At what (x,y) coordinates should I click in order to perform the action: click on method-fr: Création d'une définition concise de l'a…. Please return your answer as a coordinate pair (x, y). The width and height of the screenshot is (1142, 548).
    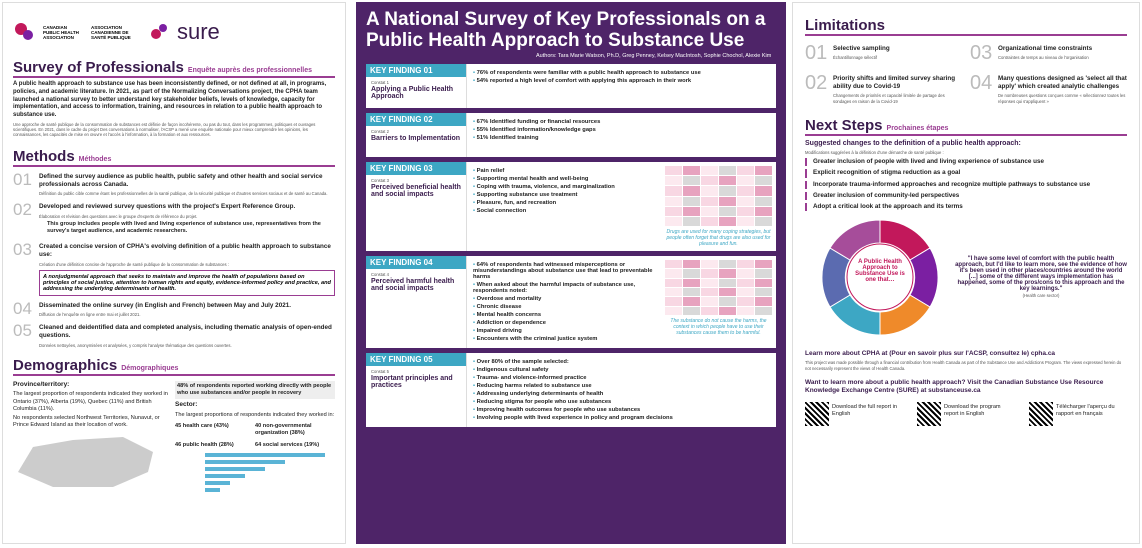
    Looking at the image, I should click on (134, 264).